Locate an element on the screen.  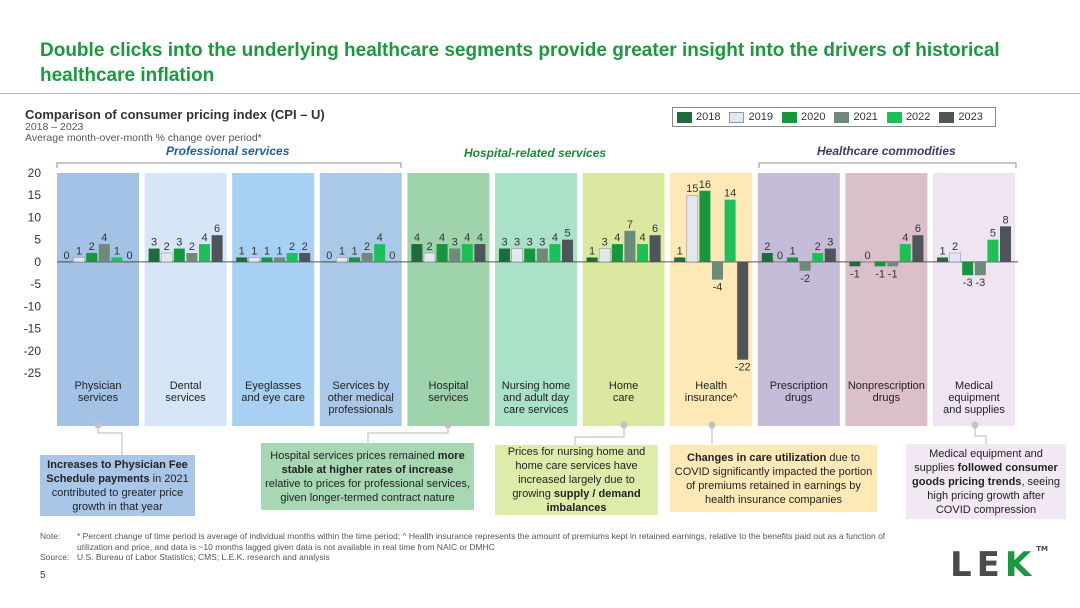
category-label: Nonprescription drugs is located at coordinates (886, 392).